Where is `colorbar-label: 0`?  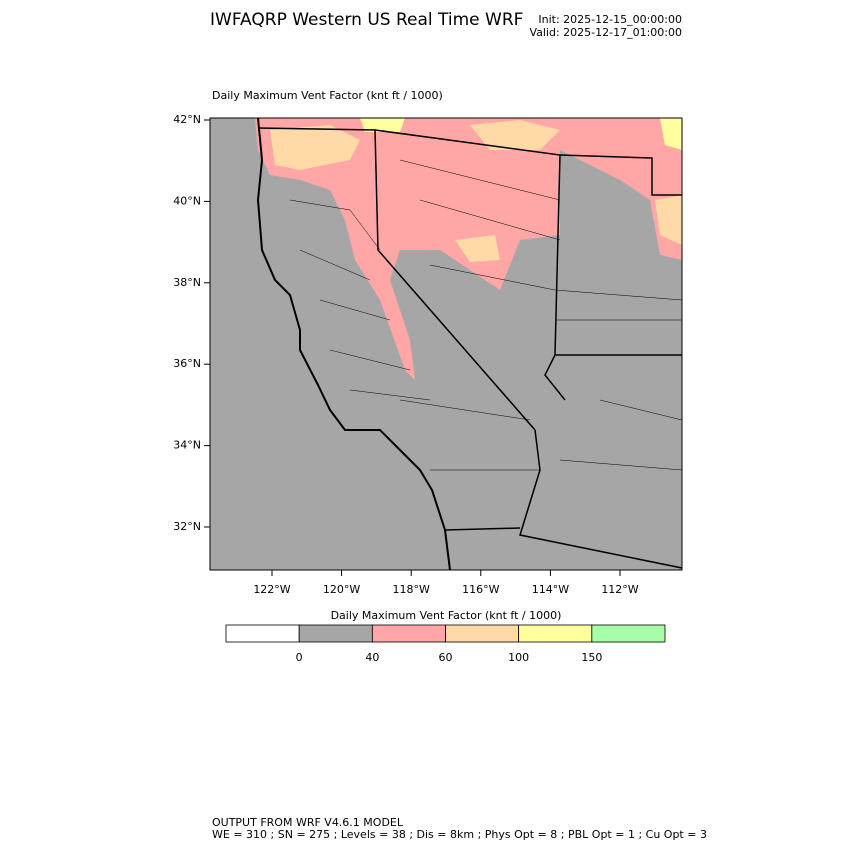 colorbar-label: 0 is located at coordinates (299, 657).